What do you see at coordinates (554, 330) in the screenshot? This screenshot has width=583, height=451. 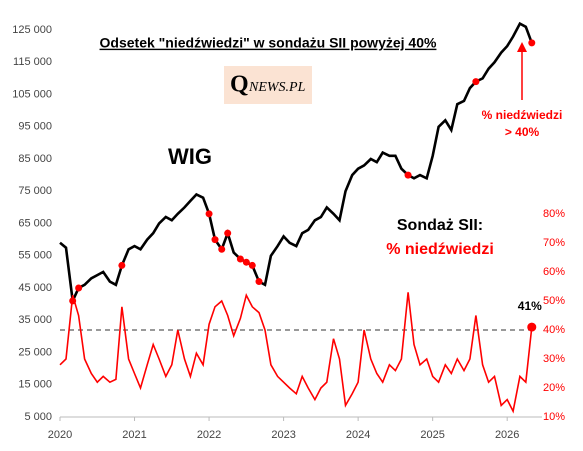 I see `y2-tick-label: 40%` at bounding box center [554, 330].